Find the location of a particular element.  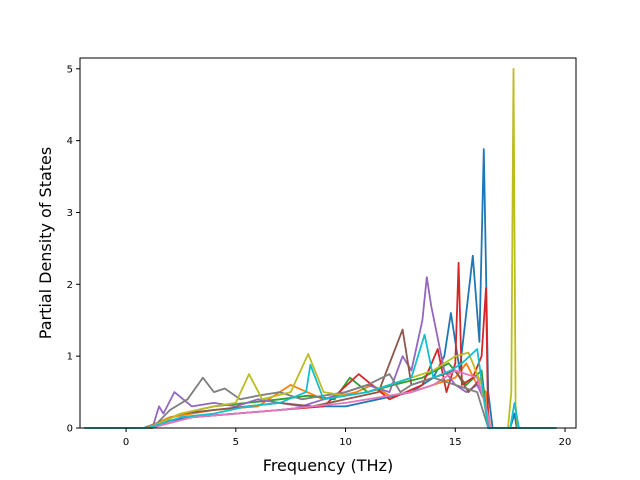

y-tick-label: 4 is located at coordinates (70, 141).